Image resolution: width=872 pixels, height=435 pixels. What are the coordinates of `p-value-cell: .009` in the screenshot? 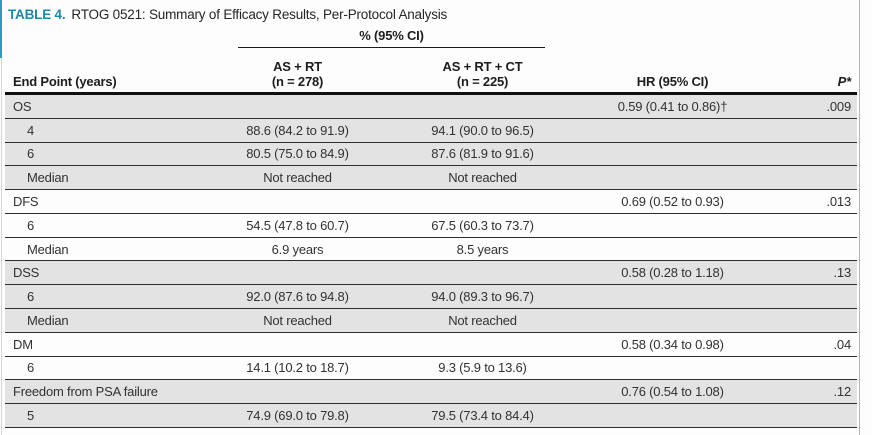 It's located at (838, 106).